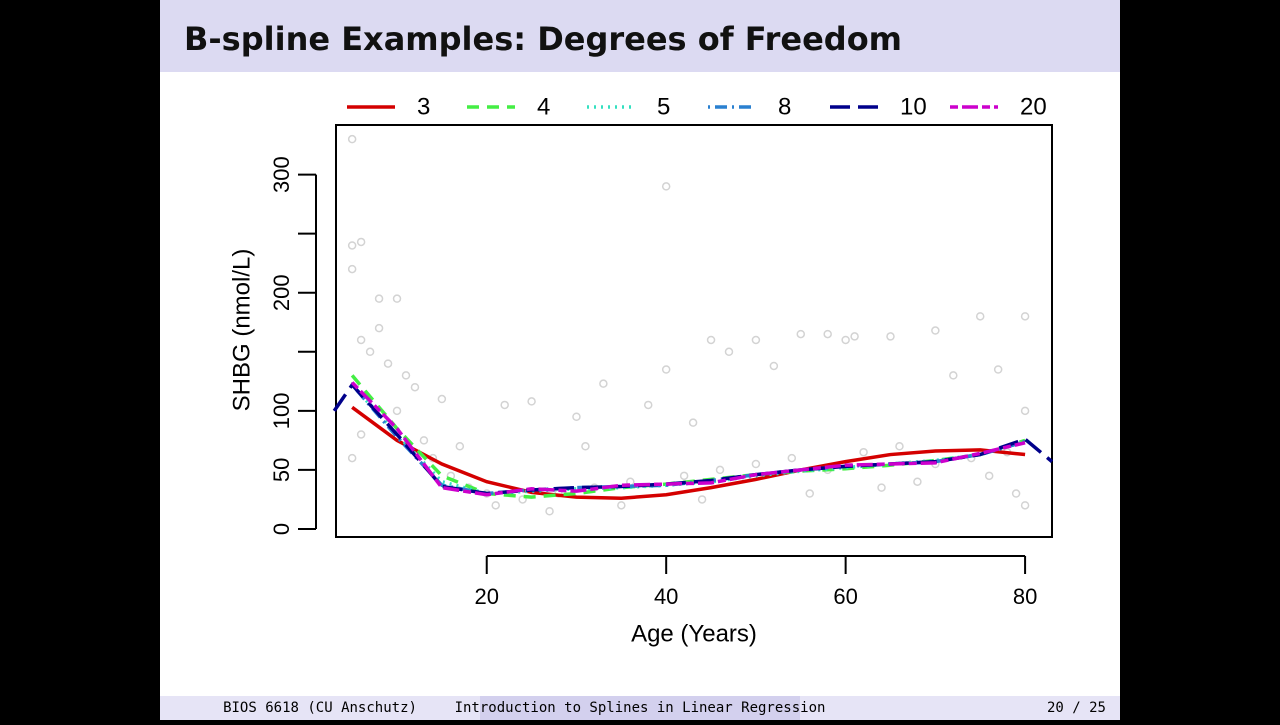  What do you see at coordinates (281, 470) in the screenshot?
I see `y-tick-label: 50` at bounding box center [281, 470].